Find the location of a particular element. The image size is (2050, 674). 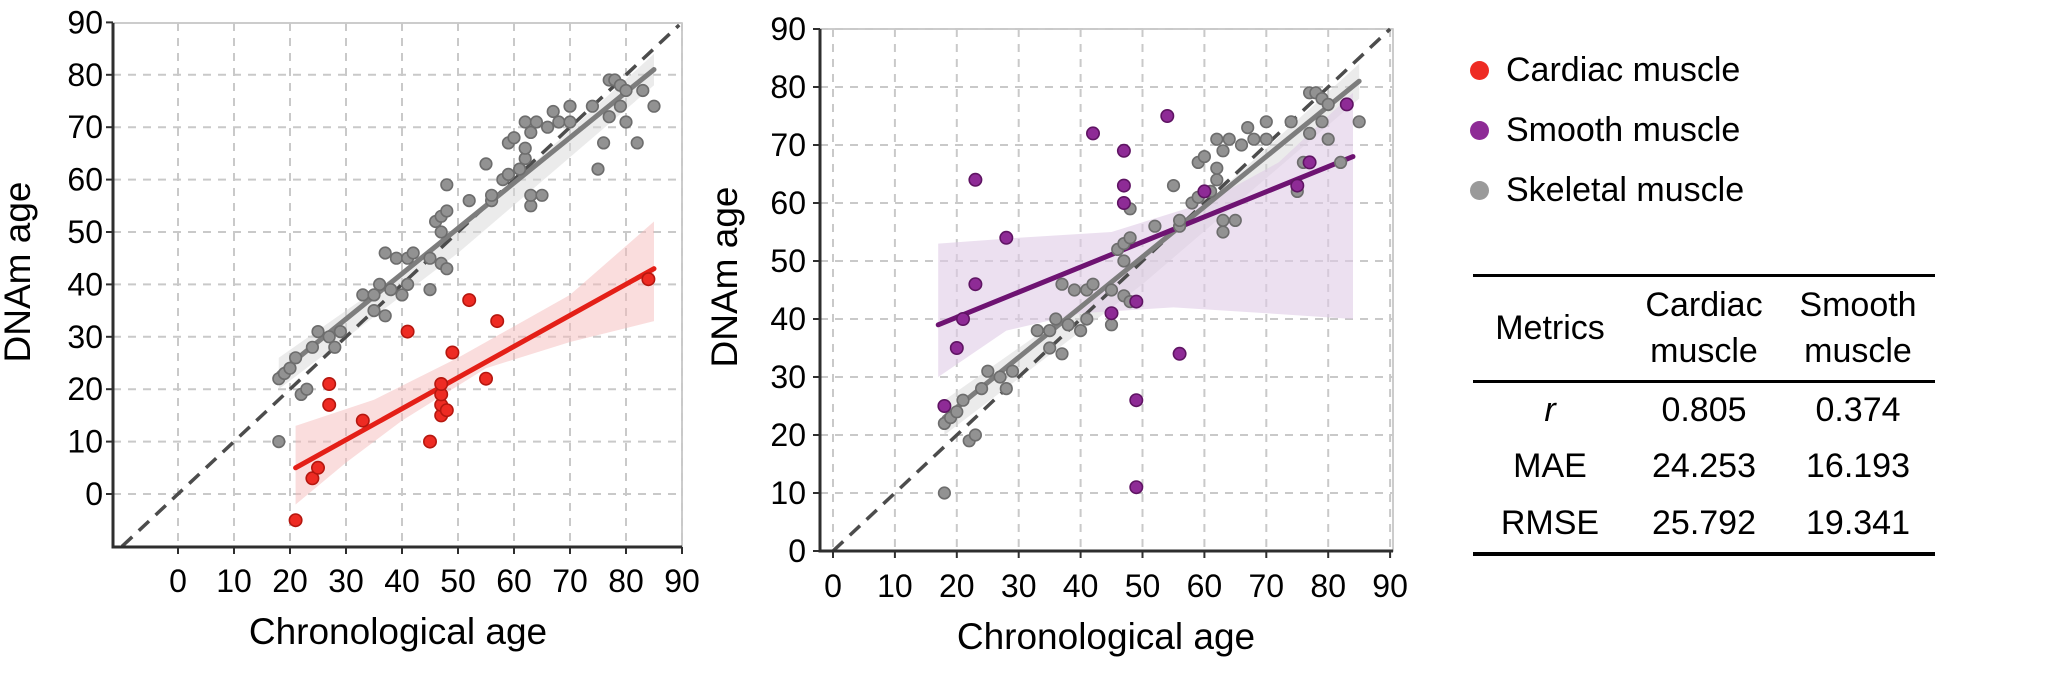

table-header-metrics: Metrics is located at coordinates (1550, 330).